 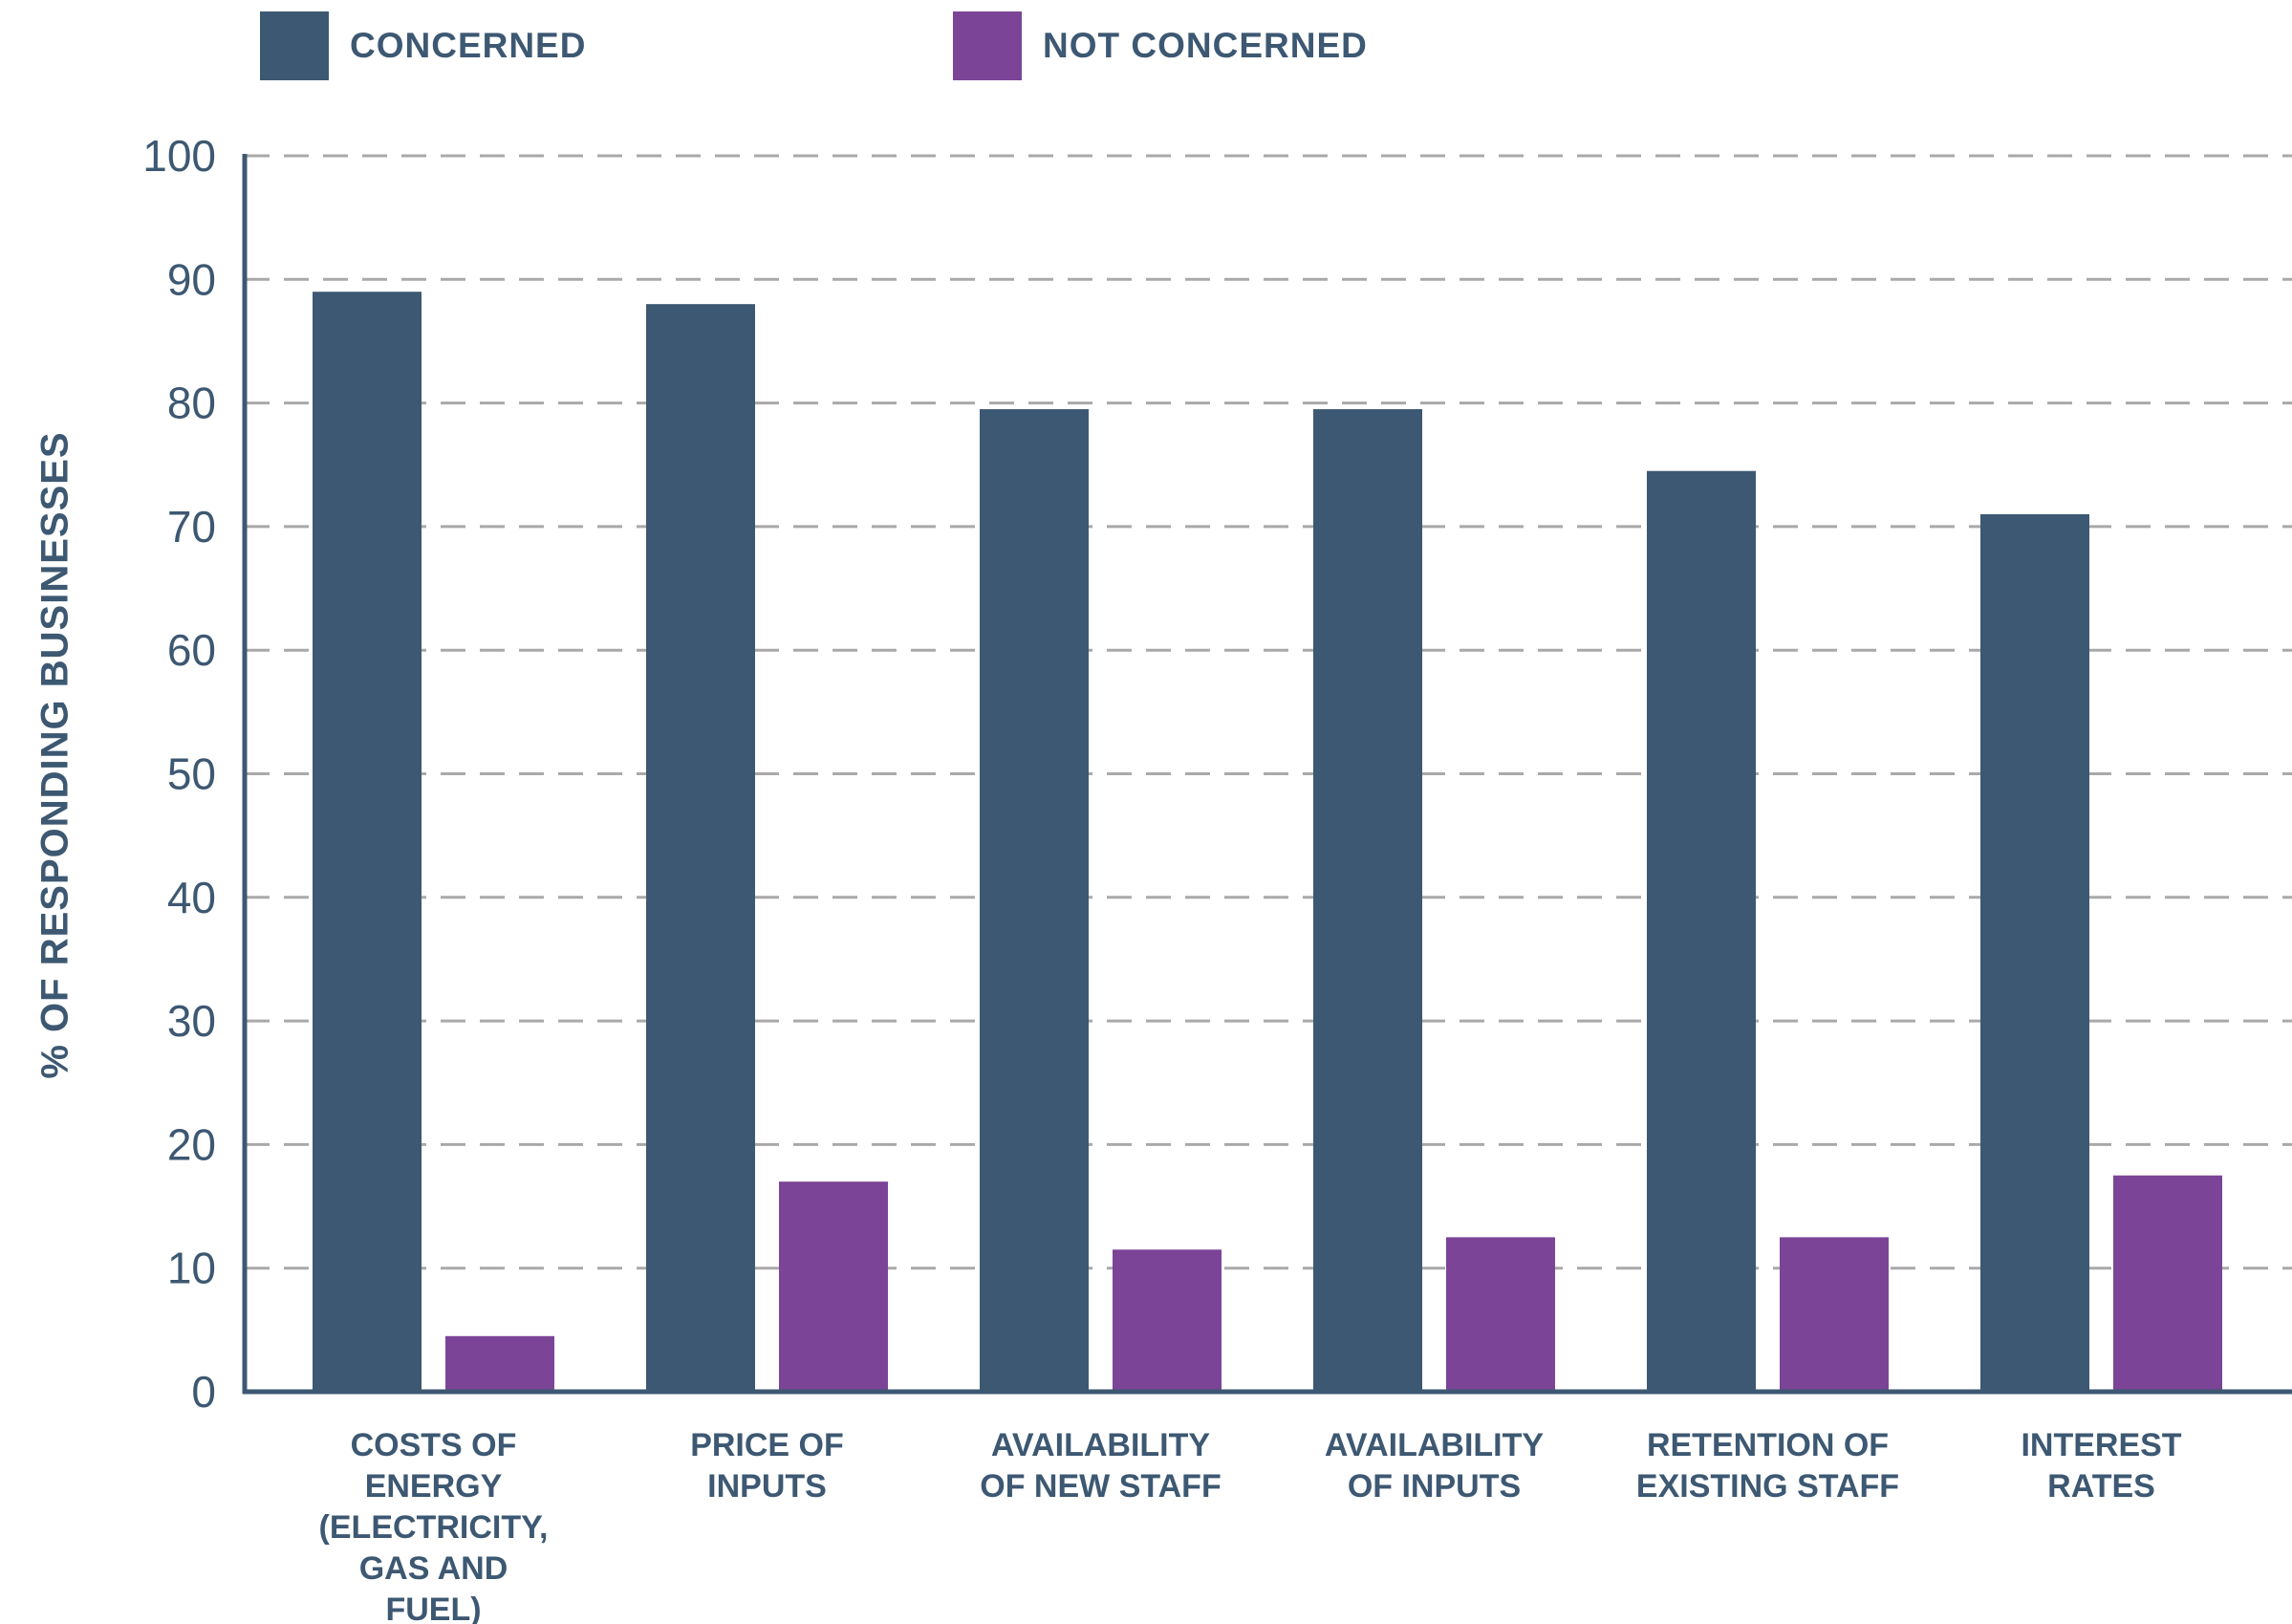 I want to click on legend-swatch-concerned, so click(x=294, y=46).